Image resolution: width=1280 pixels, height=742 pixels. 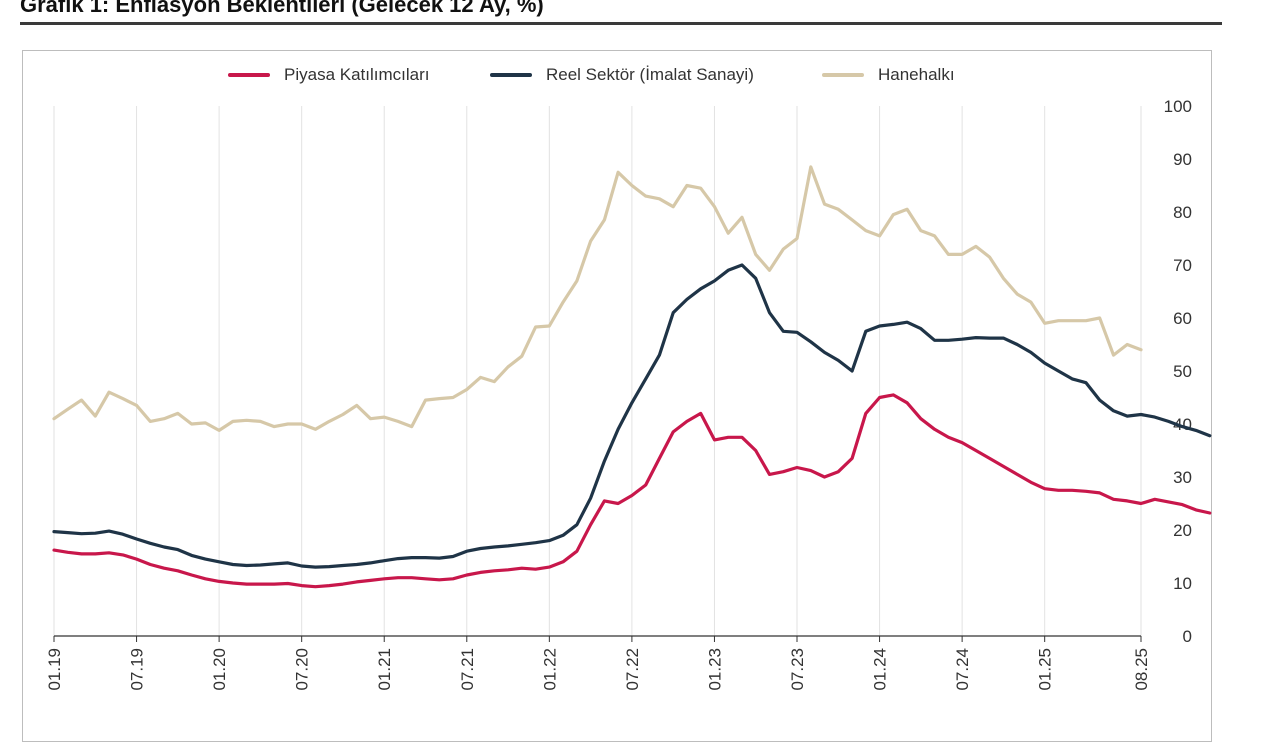 What do you see at coordinates (1182, 371) in the screenshot?
I see `y-tick-label: 50` at bounding box center [1182, 371].